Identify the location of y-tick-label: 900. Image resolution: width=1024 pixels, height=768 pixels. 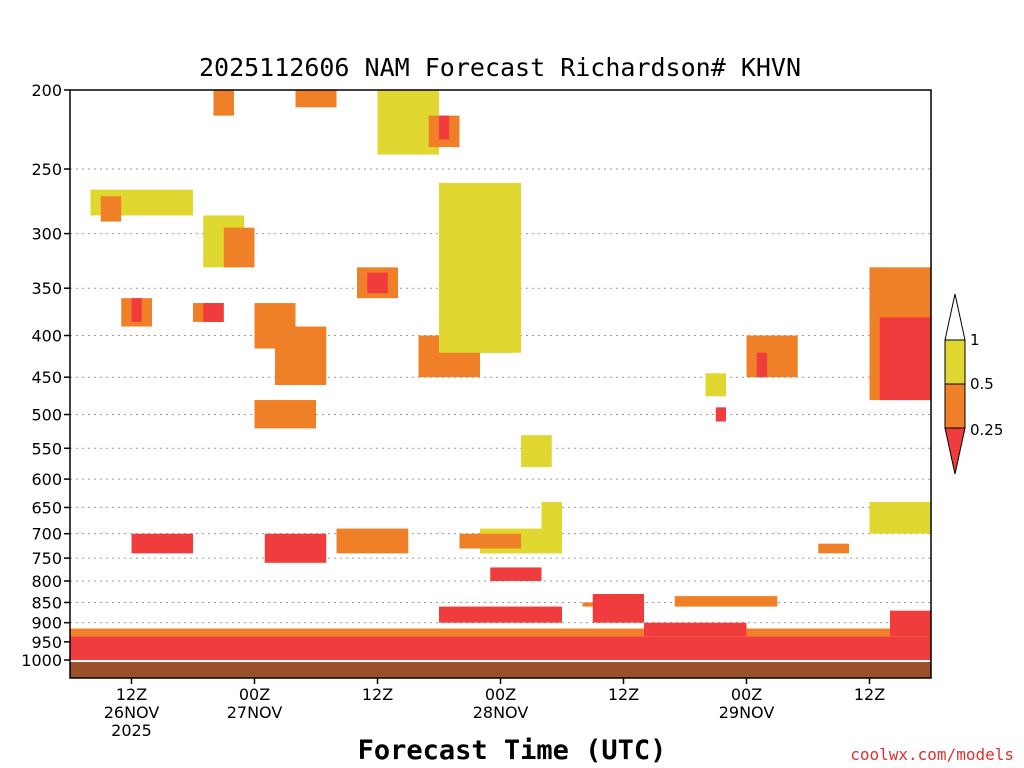
(46, 623).